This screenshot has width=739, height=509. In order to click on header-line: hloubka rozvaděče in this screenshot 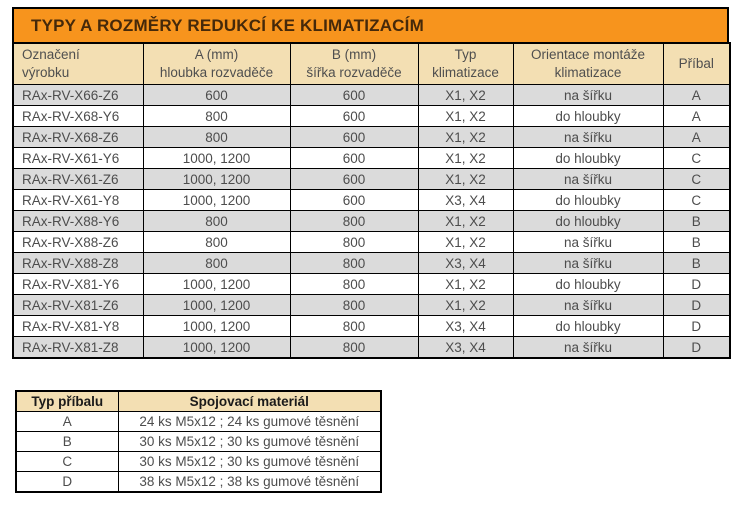, I will do `click(216, 72)`.